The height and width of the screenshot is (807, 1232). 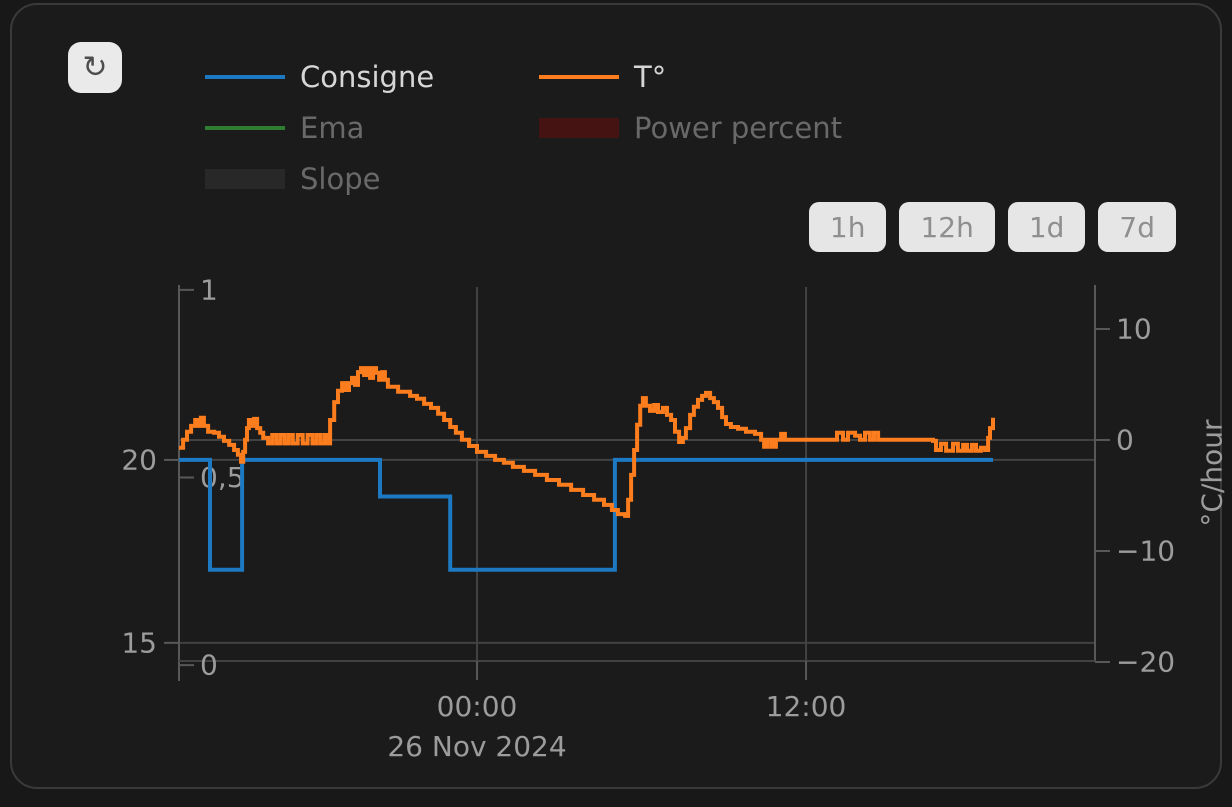 What do you see at coordinates (245, 178) in the screenshot?
I see `legend-swatch-slope` at bounding box center [245, 178].